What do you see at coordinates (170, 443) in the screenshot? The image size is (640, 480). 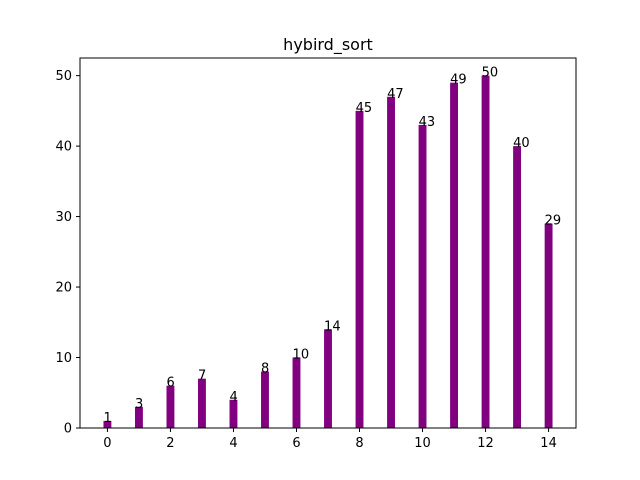 I see `x-tick-label-2: 2` at bounding box center [170, 443].